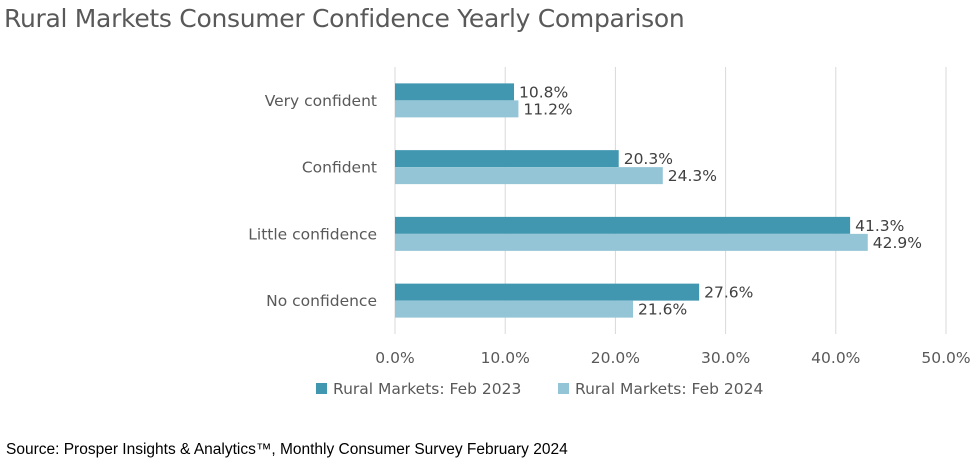  What do you see at coordinates (728, 293) in the screenshot?
I see `data-label: 27.6%` at bounding box center [728, 293].